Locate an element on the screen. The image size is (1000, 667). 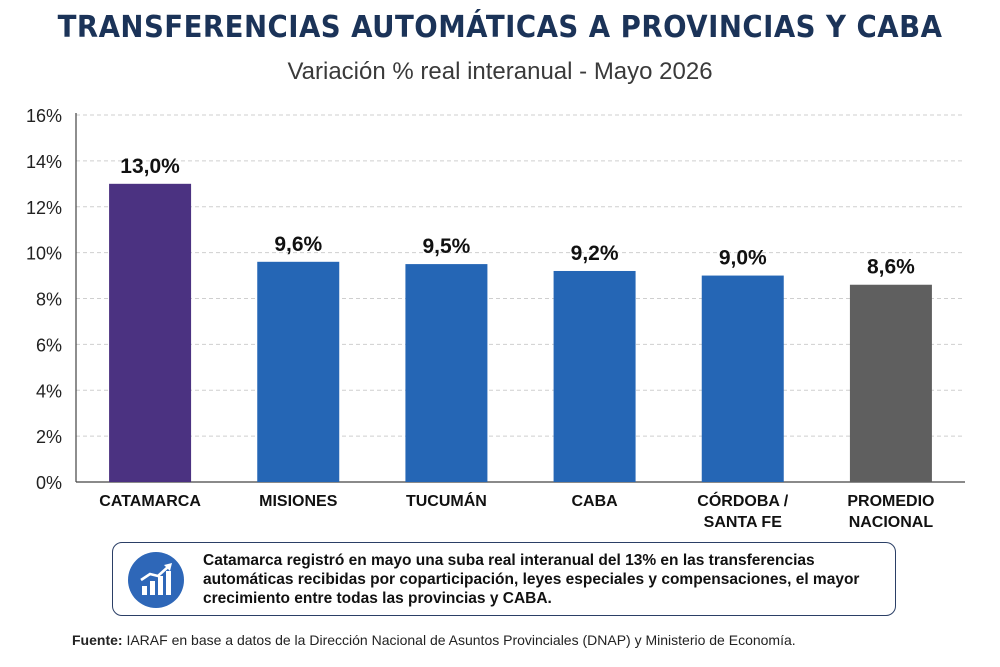
y-tick-label: 12% is located at coordinates (44, 208).